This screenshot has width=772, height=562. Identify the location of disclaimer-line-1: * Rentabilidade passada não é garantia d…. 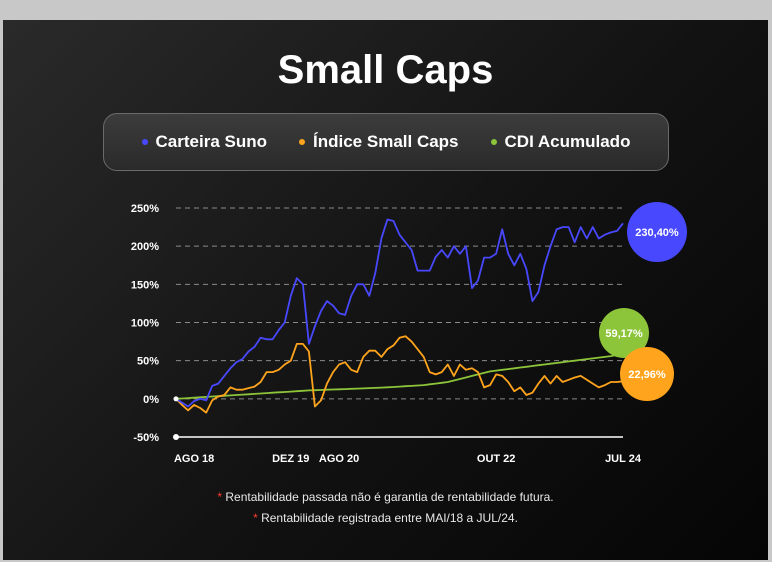
(385, 497).